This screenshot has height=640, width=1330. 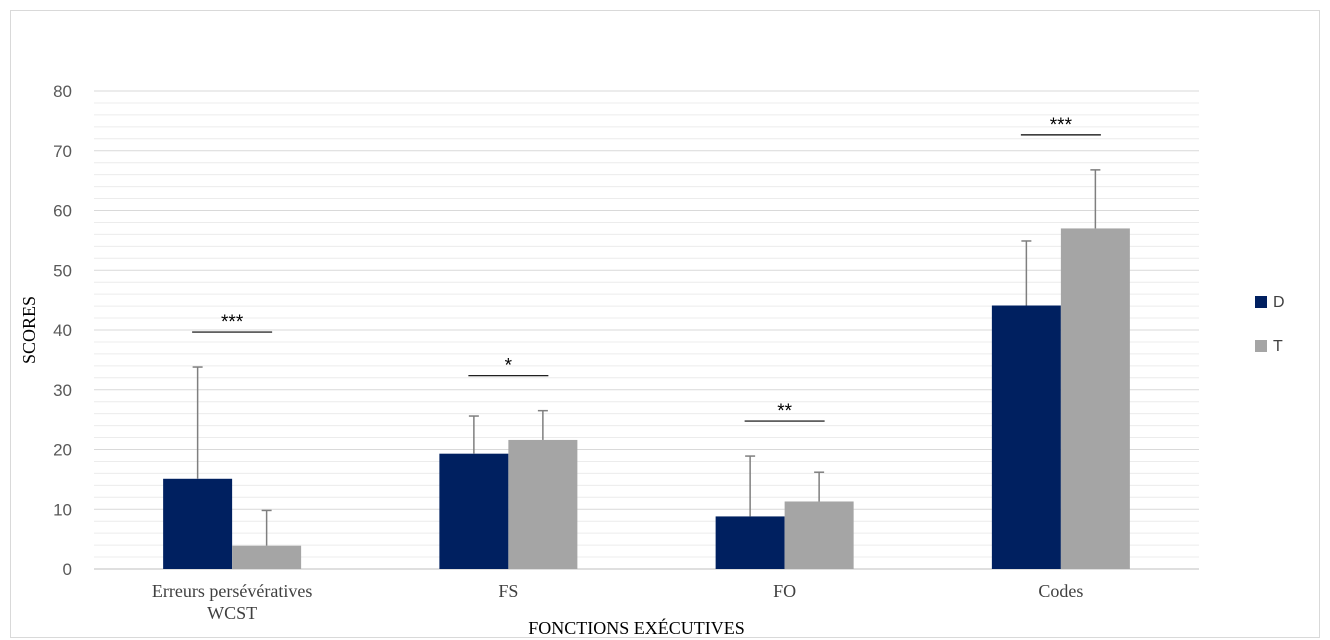 I want to click on significance-label: **, so click(x=784, y=411).